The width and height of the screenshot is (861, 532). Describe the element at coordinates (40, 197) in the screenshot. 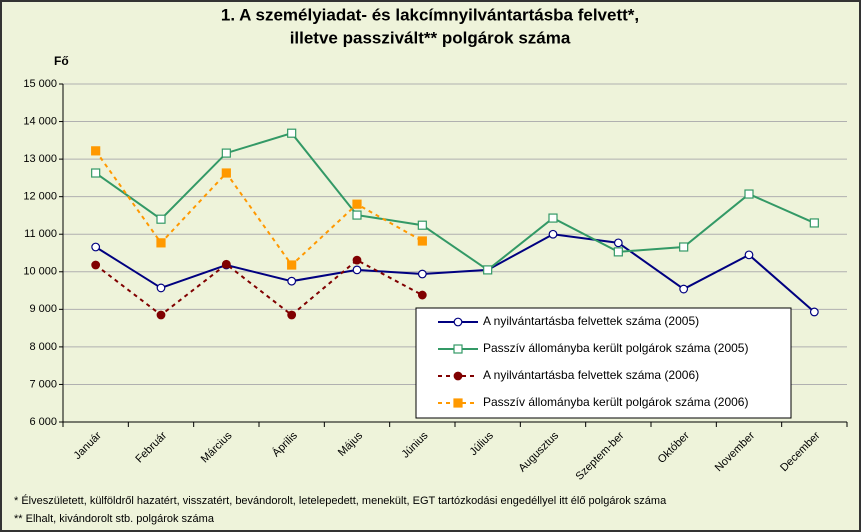

I see `y-tick-label: 12 000` at that location.